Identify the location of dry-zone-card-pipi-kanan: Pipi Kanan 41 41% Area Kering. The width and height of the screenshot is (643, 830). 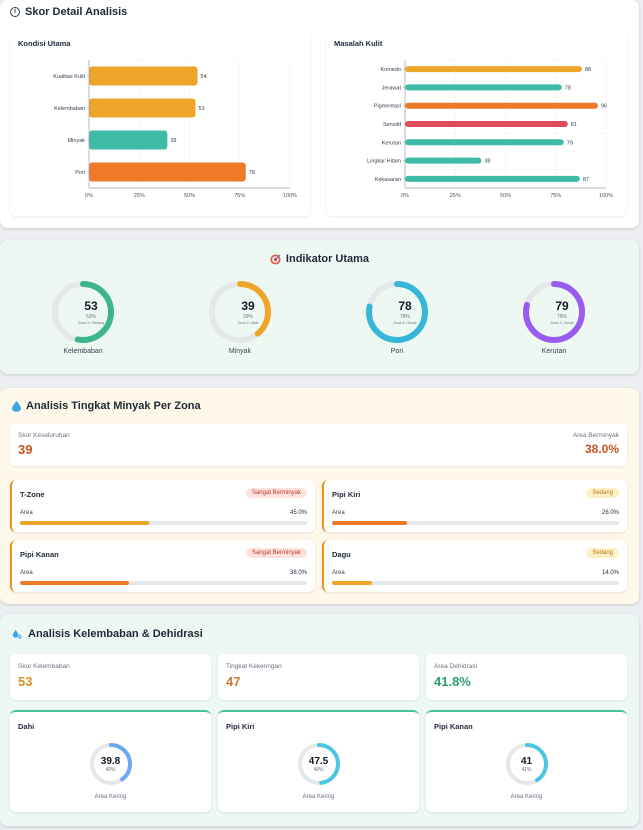
(526, 761).